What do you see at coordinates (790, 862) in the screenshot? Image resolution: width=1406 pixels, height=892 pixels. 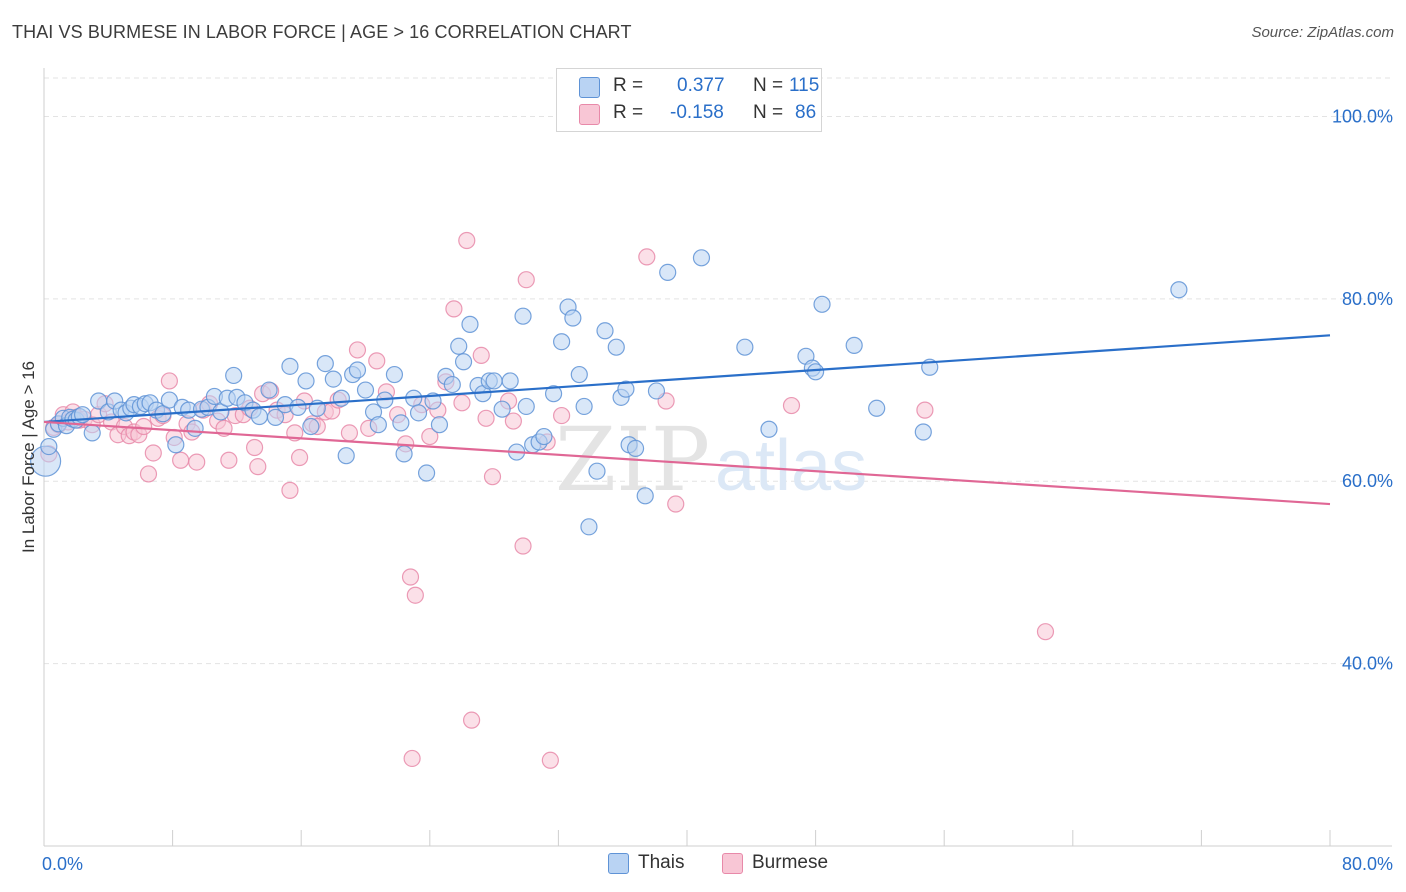 I see `burmese-label: Burmese` at bounding box center [790, 862].